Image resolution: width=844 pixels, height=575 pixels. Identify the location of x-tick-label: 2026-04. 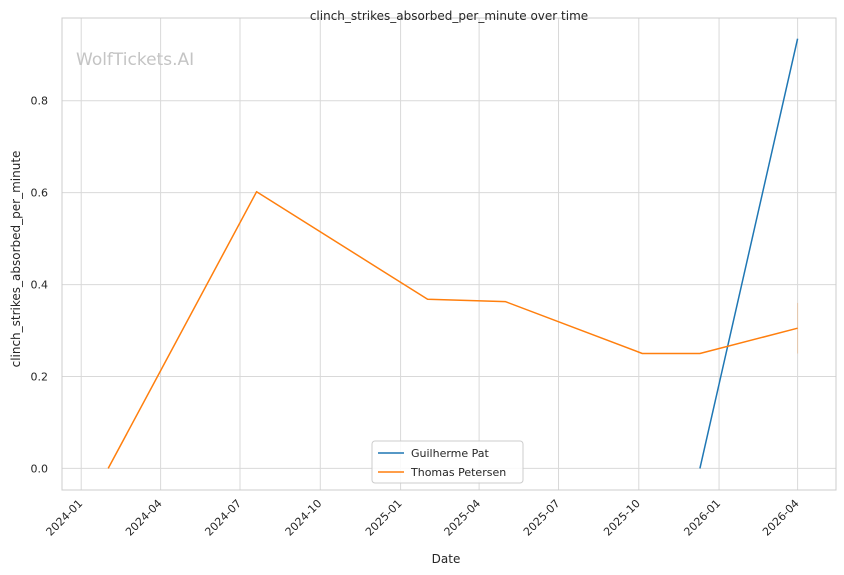
(781, 518).